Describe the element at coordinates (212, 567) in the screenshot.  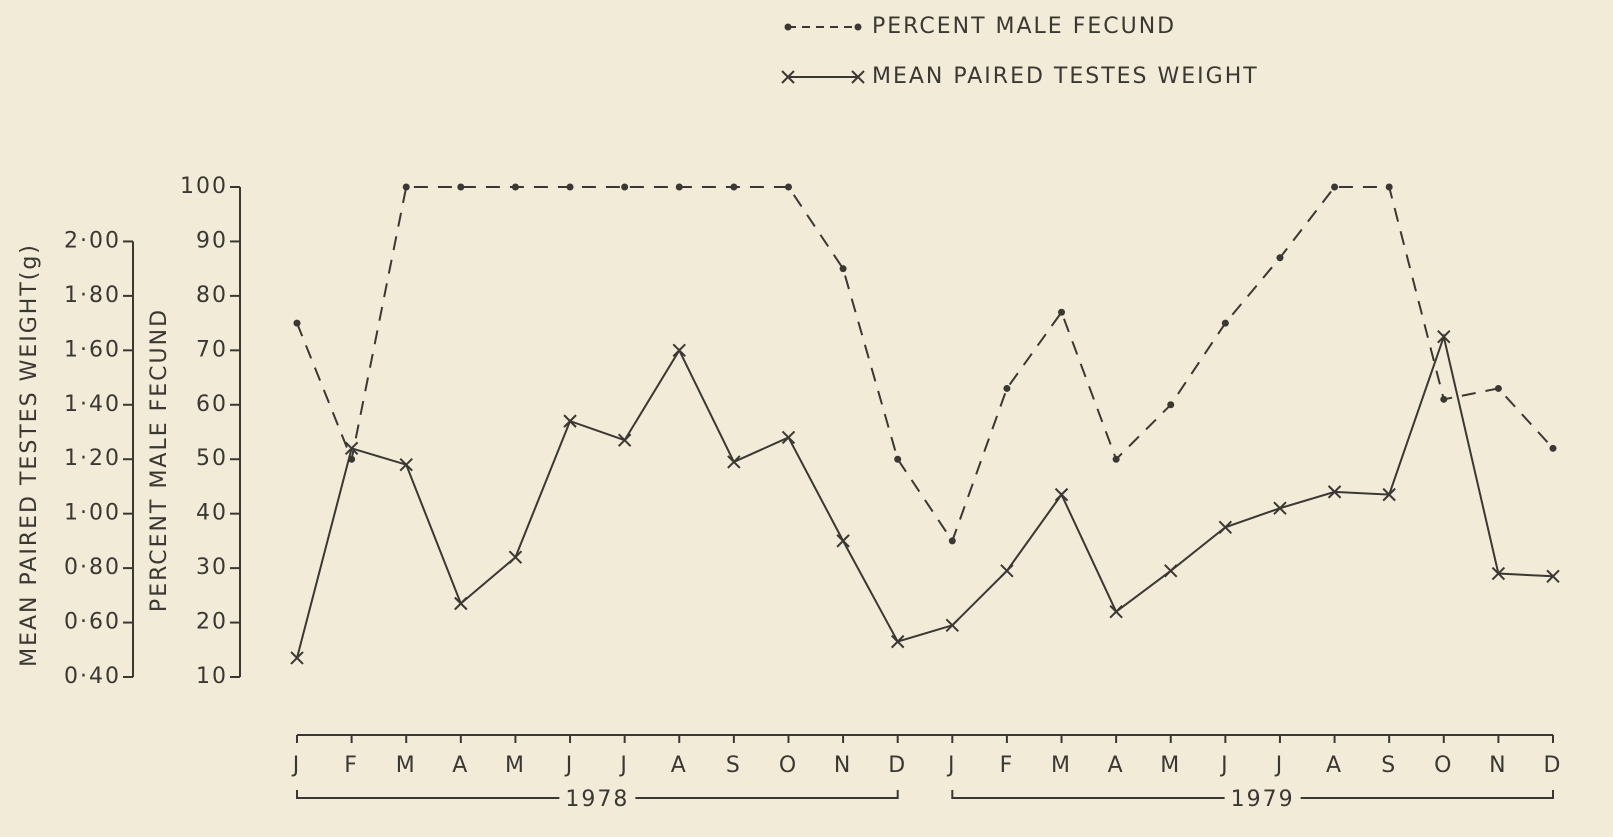
I see `y-tick-label: 30` at that location.